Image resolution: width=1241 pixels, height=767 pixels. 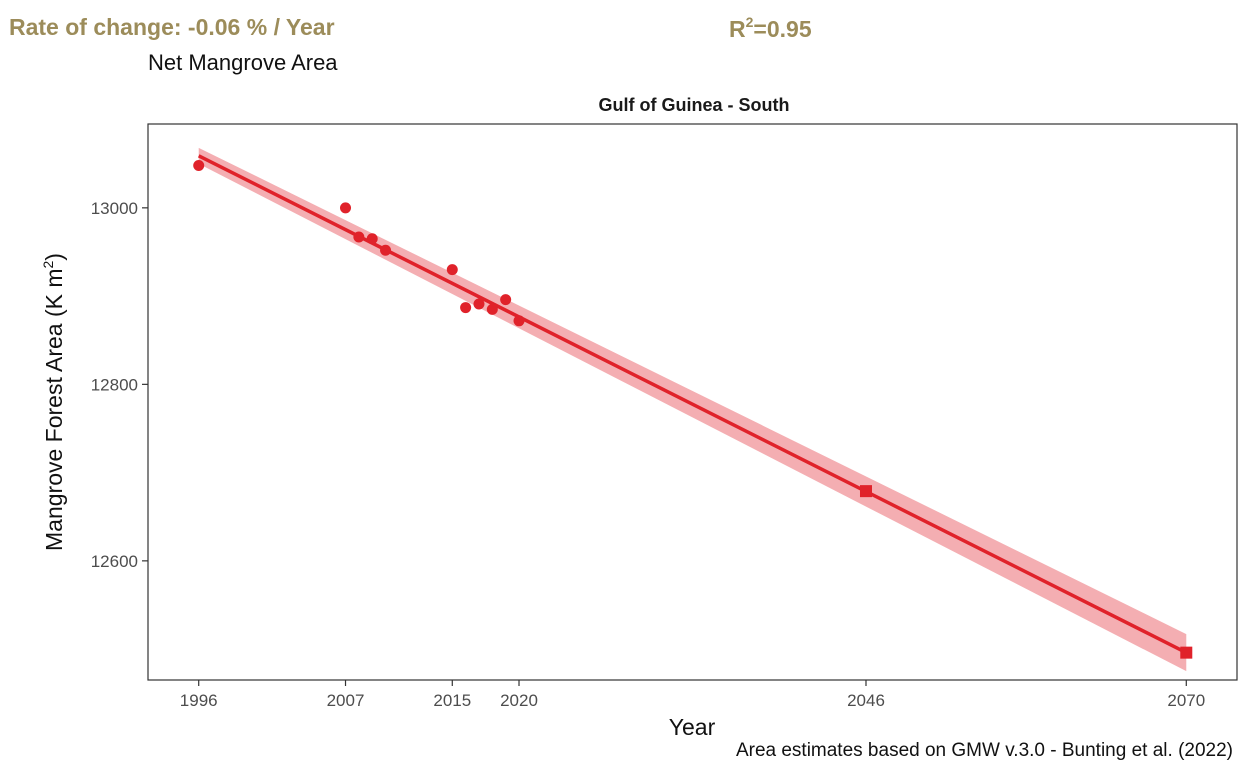 What do you see at coordinates (865, 491) in the screenshot?
I see `projection-point-2046` at bounding box center [865, 491].